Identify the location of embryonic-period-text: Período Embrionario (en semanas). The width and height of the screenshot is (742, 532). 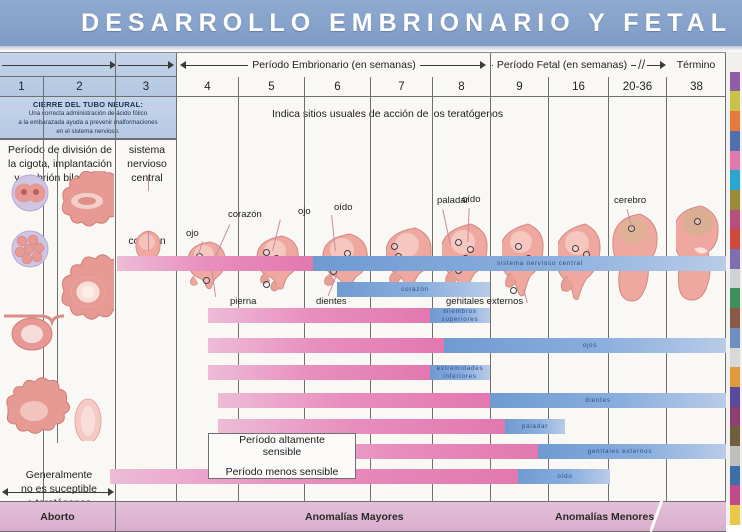
(334, 65).